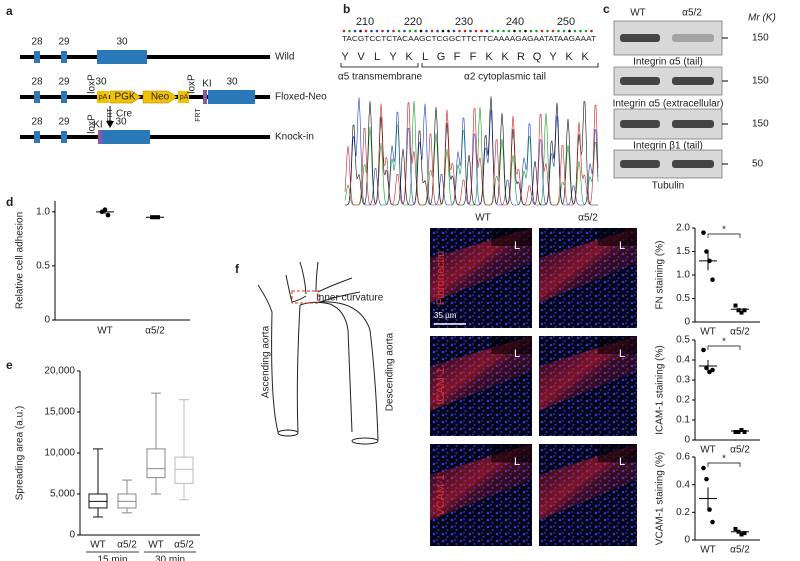  What do you see at coordinates (760, 38) in the screenshot?
I see `size-label: 150` at bounding box center [760, 38].